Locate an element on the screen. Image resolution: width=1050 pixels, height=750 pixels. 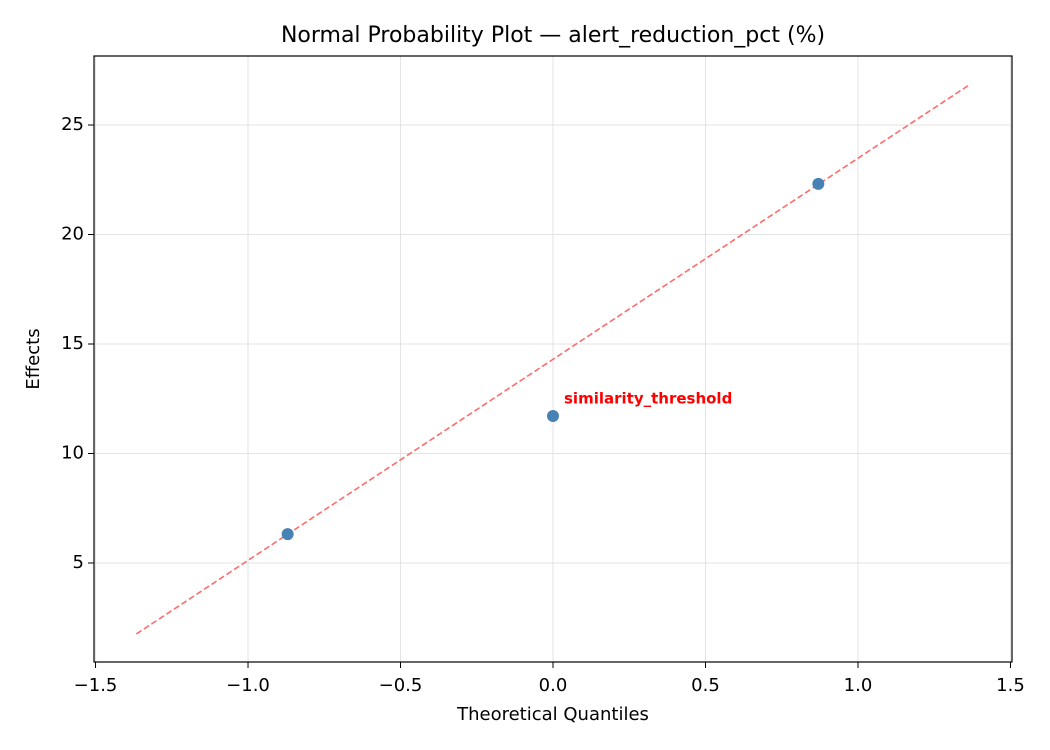
point-label: similarity_threshold is located at coordinates (648, 399).